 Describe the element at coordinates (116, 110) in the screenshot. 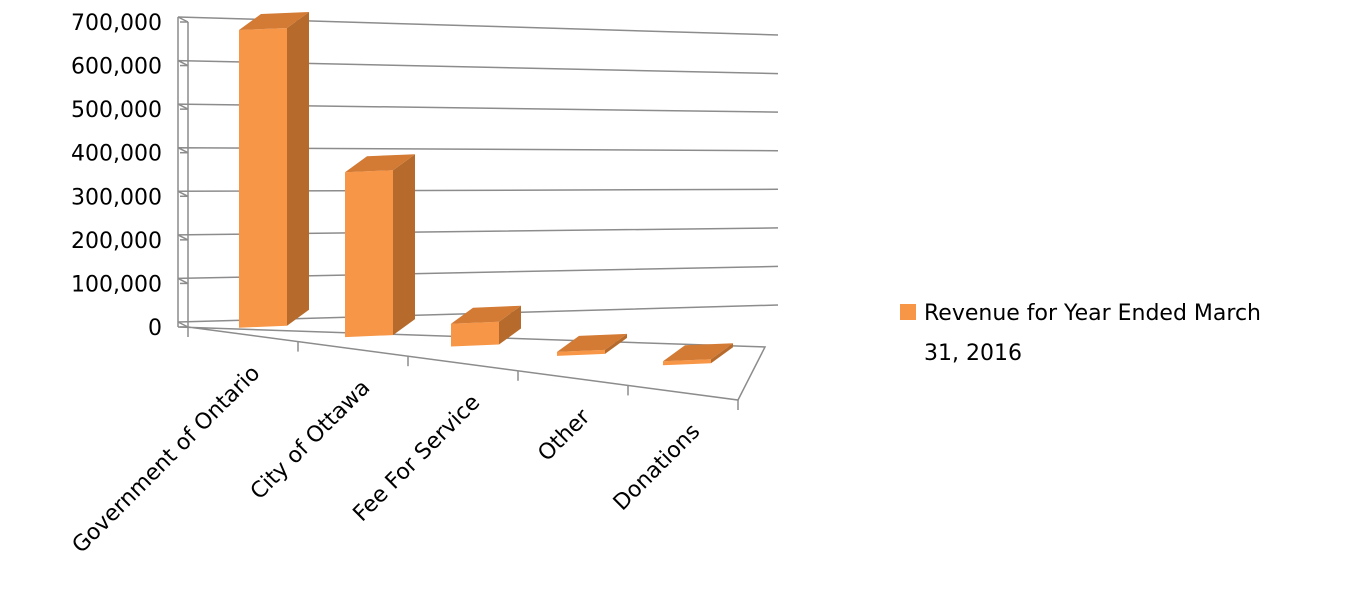

I see `y-tick-label: 500,000` at that location.